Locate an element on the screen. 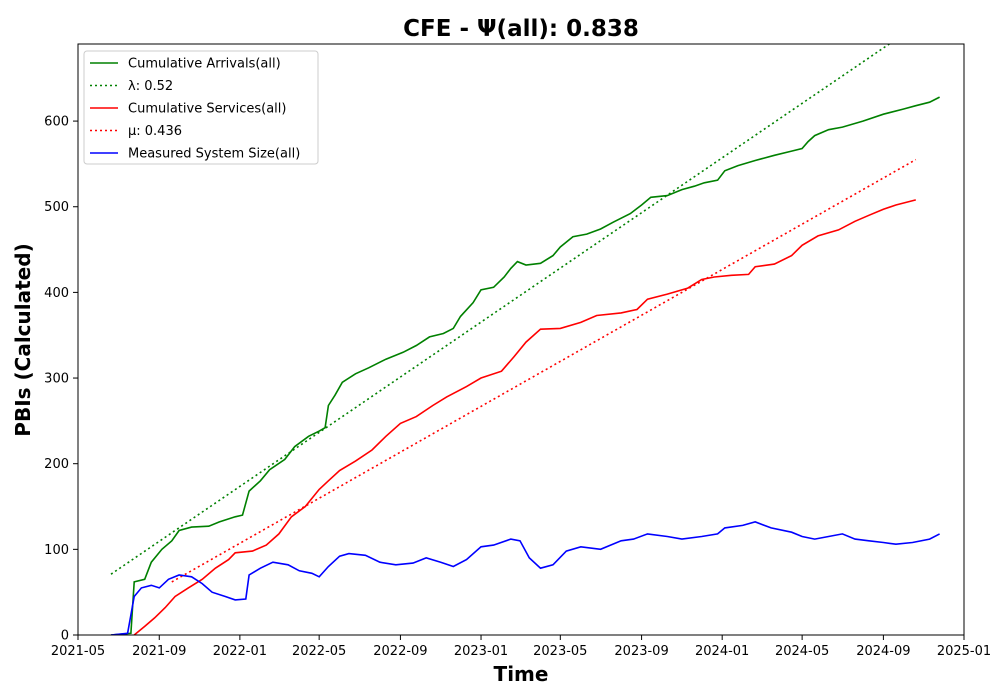  chart-title: CFE - Ψ(all): 0.838 is located at coordinates (521, 29).